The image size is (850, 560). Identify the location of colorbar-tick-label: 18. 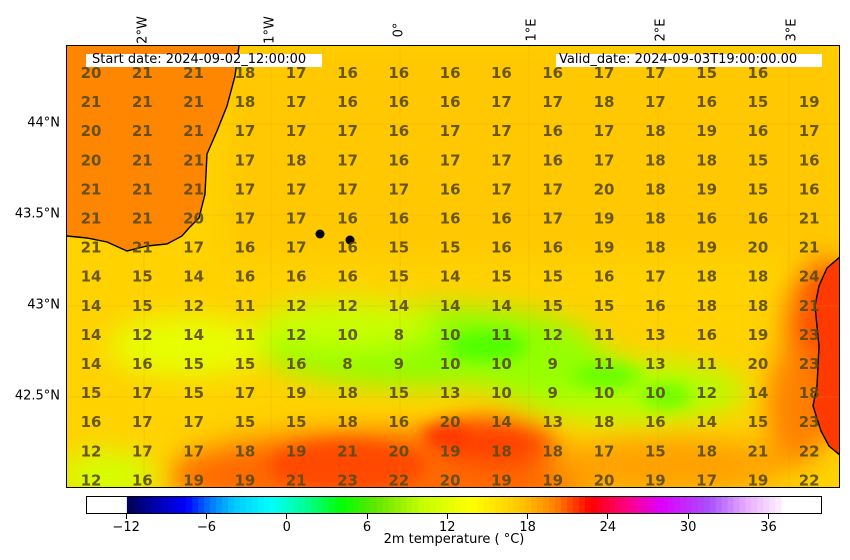
(527, 527).